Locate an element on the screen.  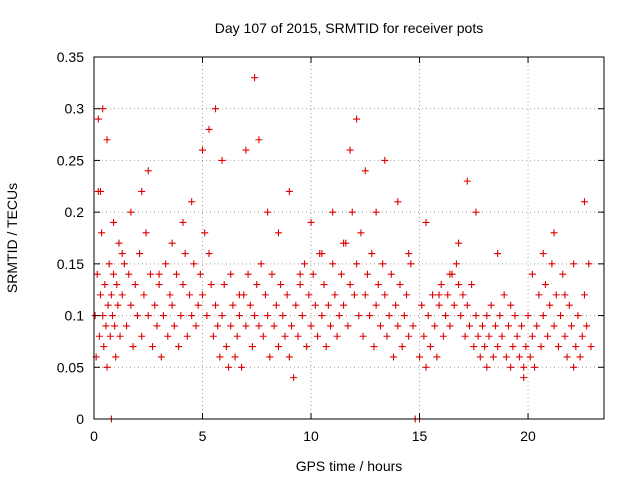
x-tick-label: 10 is located at coordinates (311, 436).